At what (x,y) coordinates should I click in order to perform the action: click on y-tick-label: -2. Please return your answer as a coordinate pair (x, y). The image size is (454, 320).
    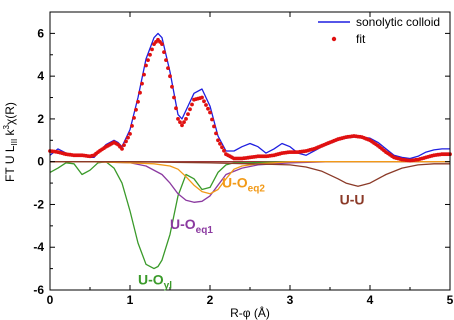
    Looking at the image, I should click on (38, 204).